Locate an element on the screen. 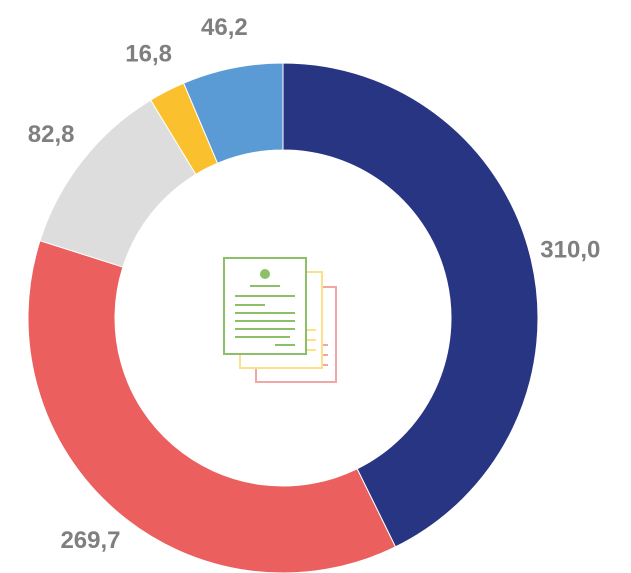 The image size is (631, 573). center-icon is located at coordinates (280, 320).